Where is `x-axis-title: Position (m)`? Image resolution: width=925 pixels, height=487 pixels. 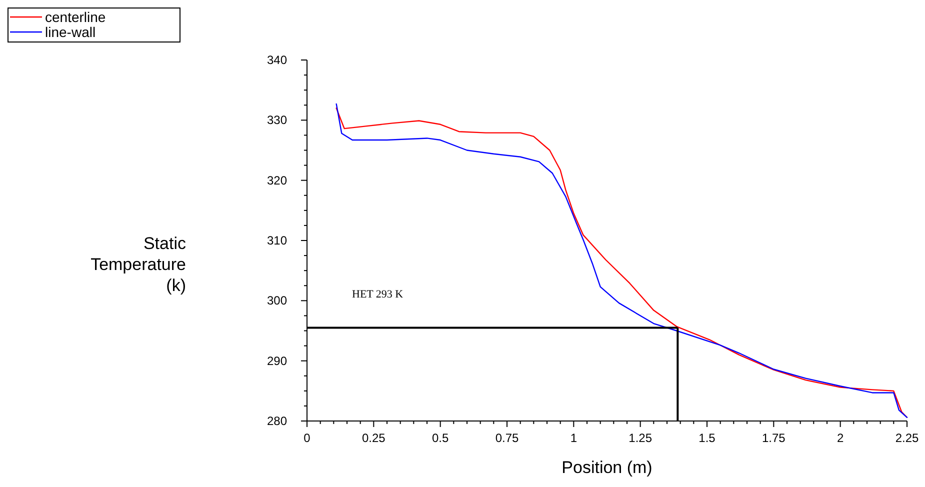 x-axis-title: Position (m) is located at coordinates (607, 467).